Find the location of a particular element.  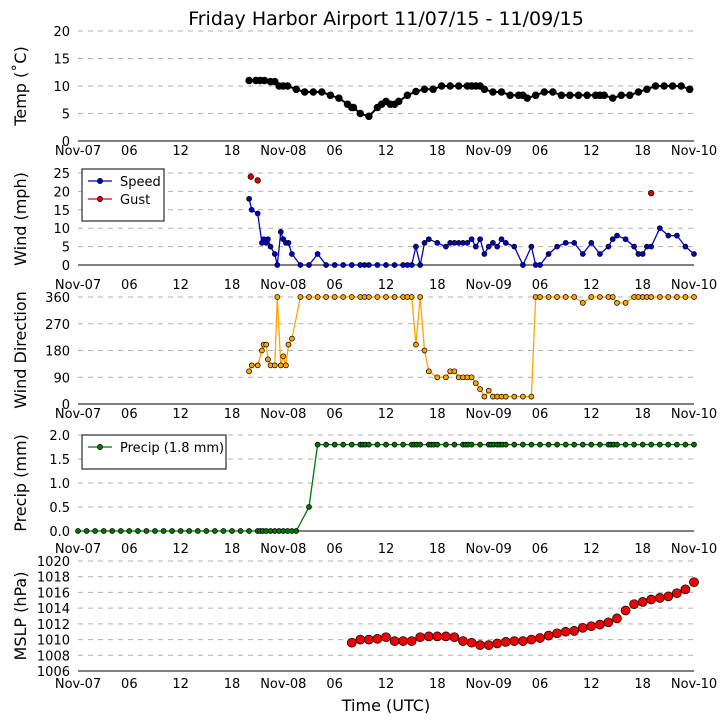

y-tick-label: 0.0 is located at coordinates (59, 532).